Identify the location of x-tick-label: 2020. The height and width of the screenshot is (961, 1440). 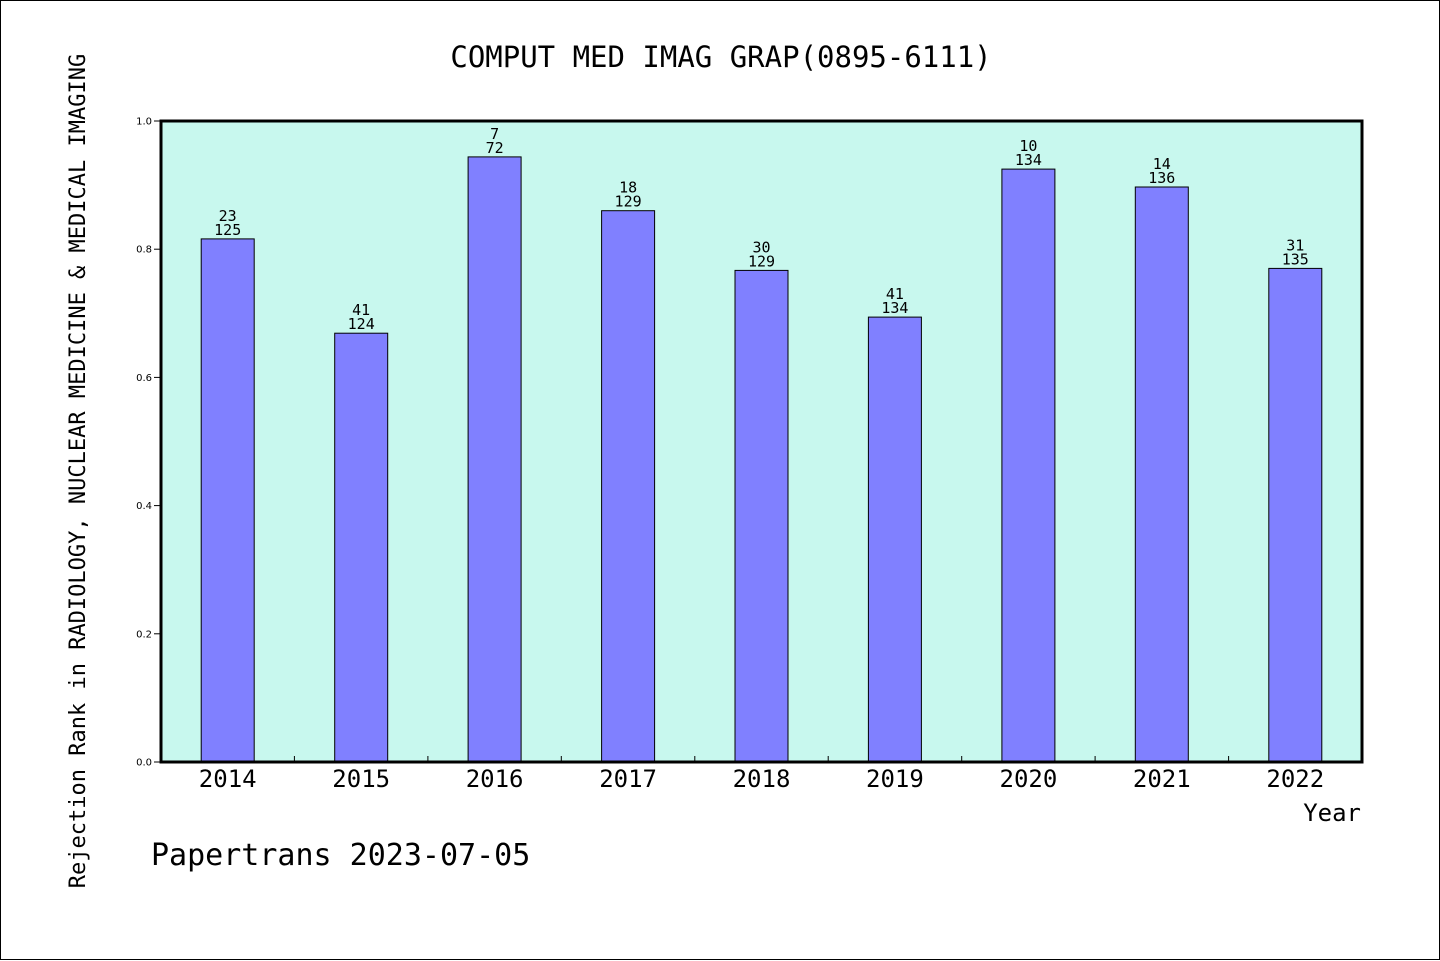
(1029, 779).